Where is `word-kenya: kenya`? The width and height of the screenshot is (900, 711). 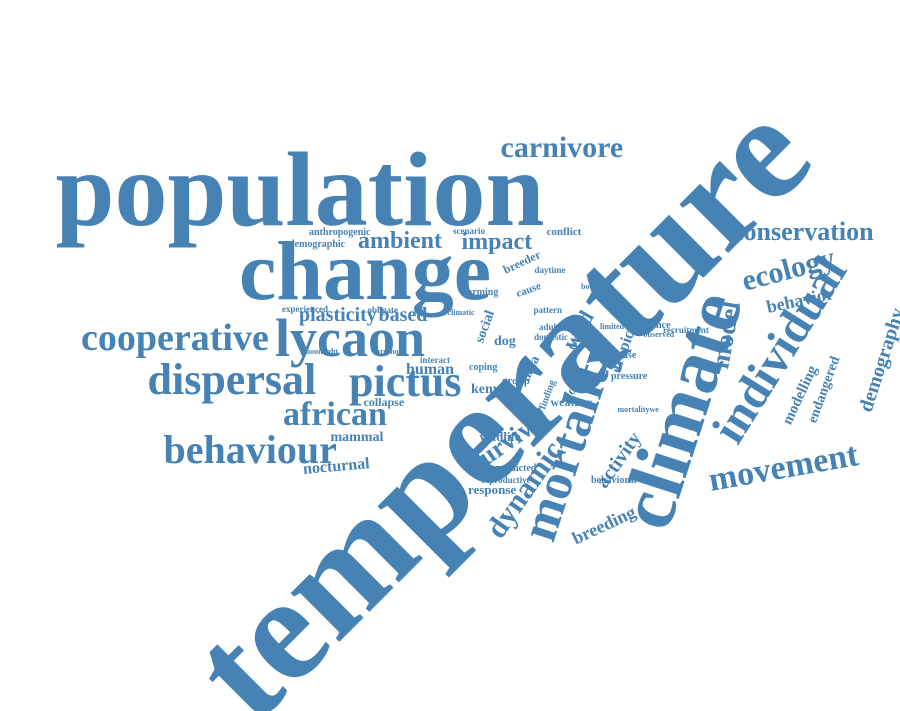
word-kenya: kenya is located at coordinates (489, 389).